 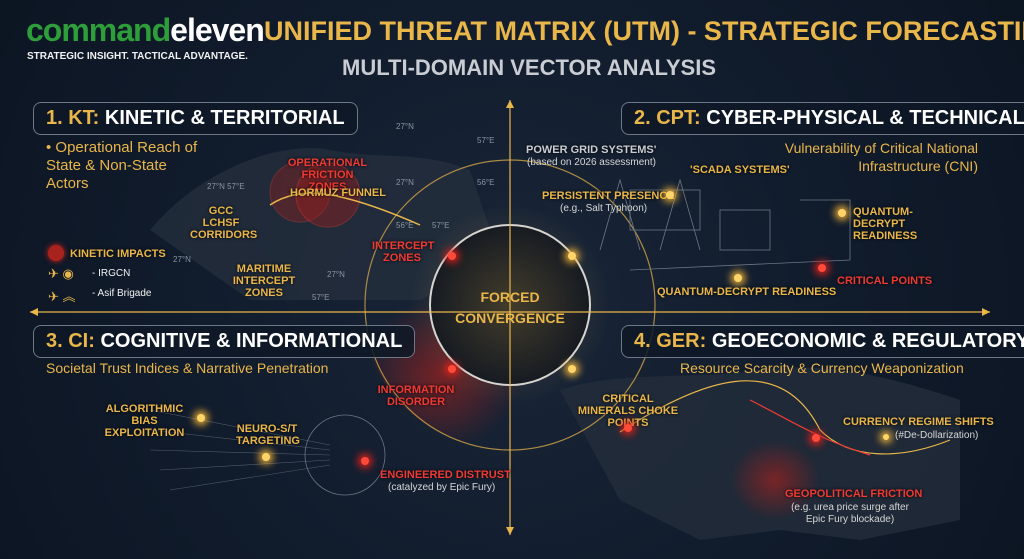 What do you see at coordinates (670, 341) in the screenshot?
I see `ger-number: 4. GER:` at bounding box center [670, 341].